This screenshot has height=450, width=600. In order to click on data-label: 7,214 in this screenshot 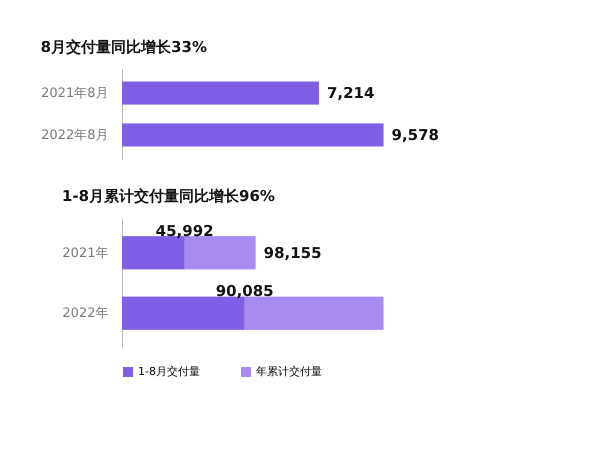, I will do `click(350, 93)`.